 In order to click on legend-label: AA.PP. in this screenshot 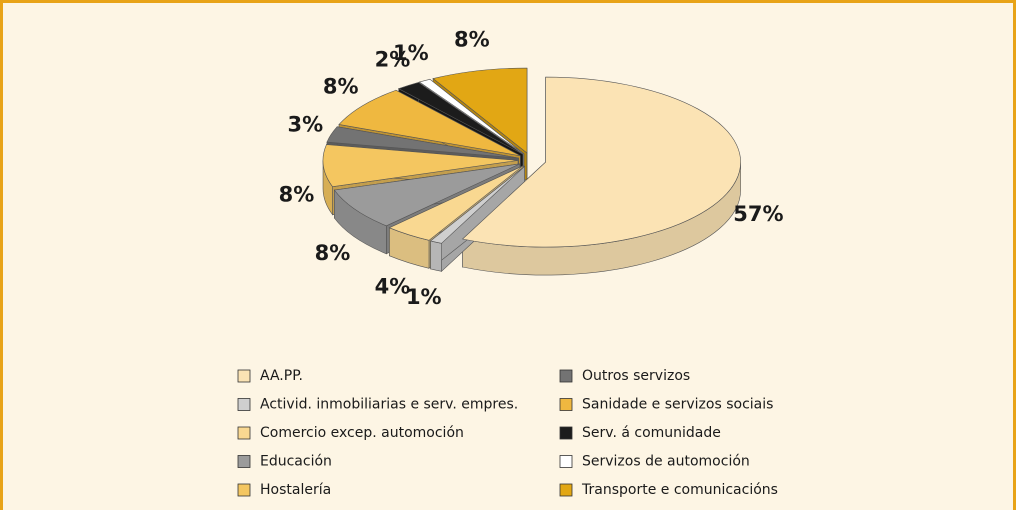, I will do `click(281, 376)`.